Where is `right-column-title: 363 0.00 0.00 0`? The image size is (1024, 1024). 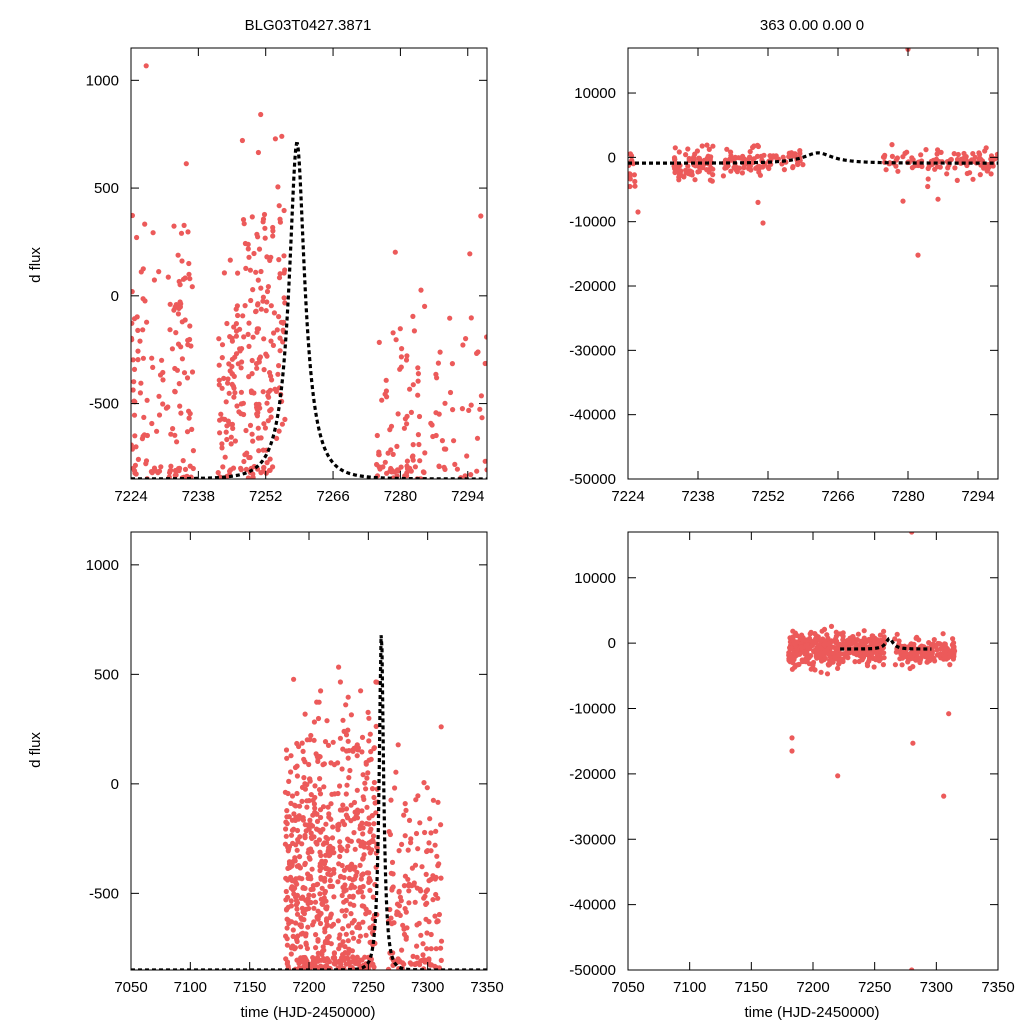 right-column-title: 363 0.00 0.00 0 is located at coordinates (812, 25).